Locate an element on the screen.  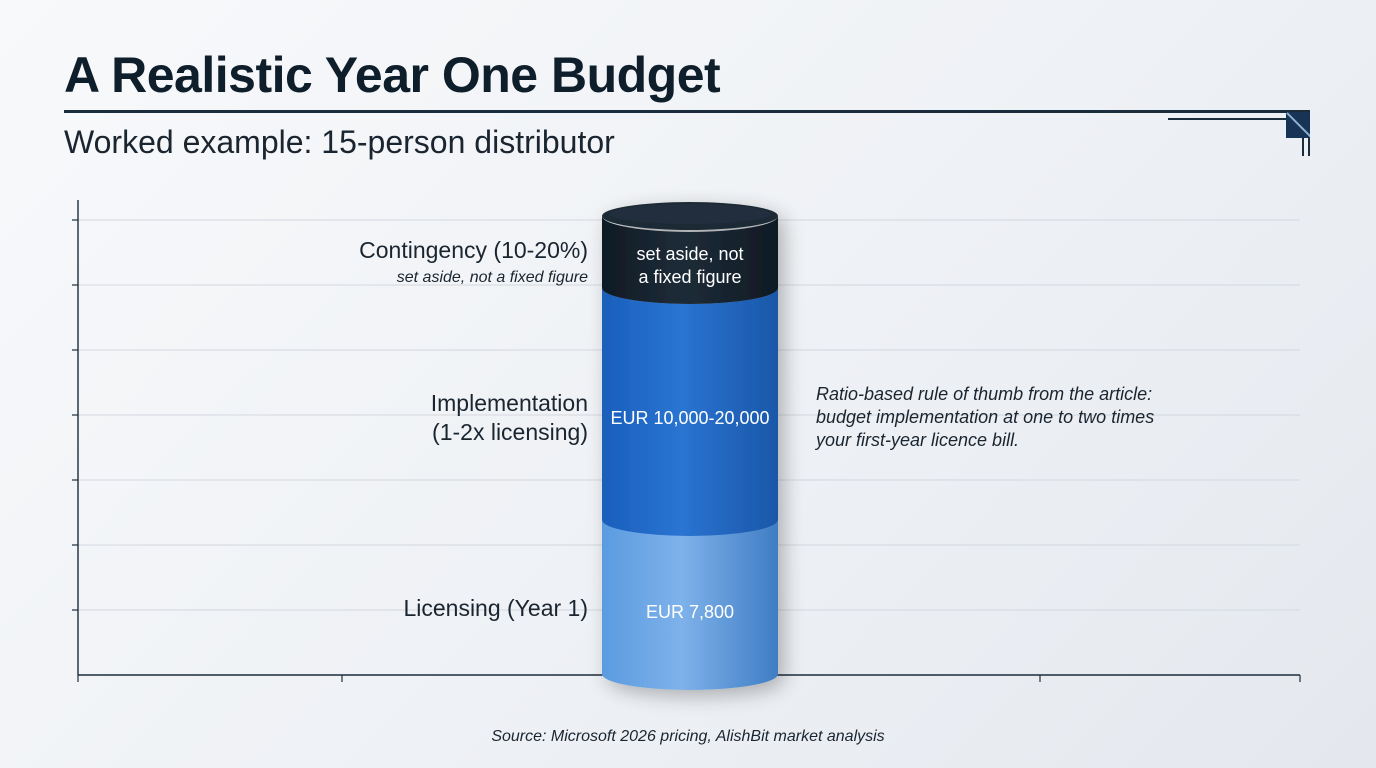
category-label-implementation: (1-2x licensing) is located at coordinates (510, 432).